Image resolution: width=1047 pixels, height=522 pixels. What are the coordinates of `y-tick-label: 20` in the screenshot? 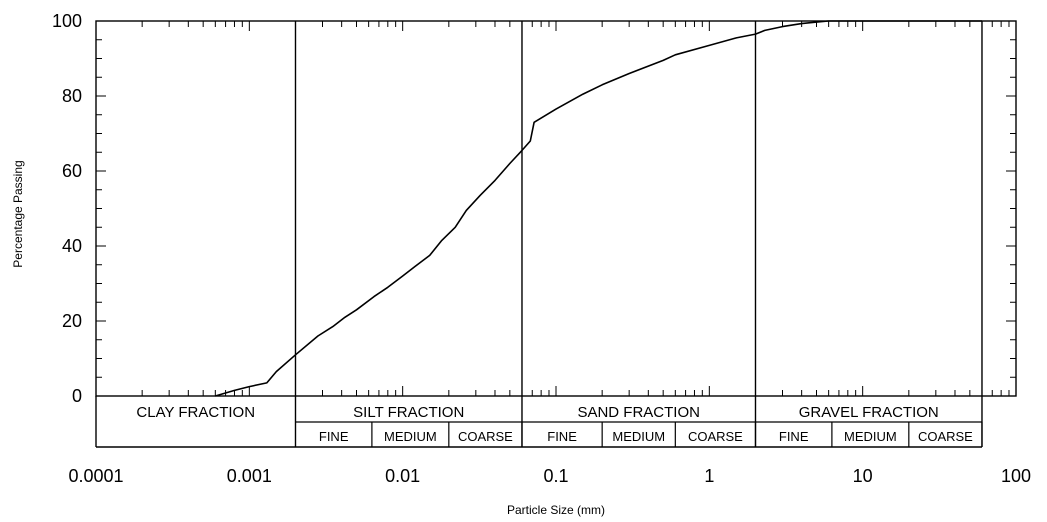 It's located at (72, 321).